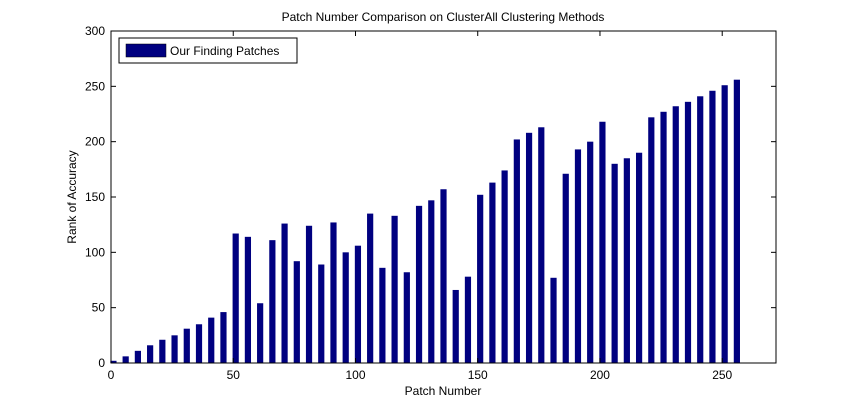  What do you see at coordinates (146, 50) in the screenshot?
I see `legend-swatch` at bounding box center [146, 50].